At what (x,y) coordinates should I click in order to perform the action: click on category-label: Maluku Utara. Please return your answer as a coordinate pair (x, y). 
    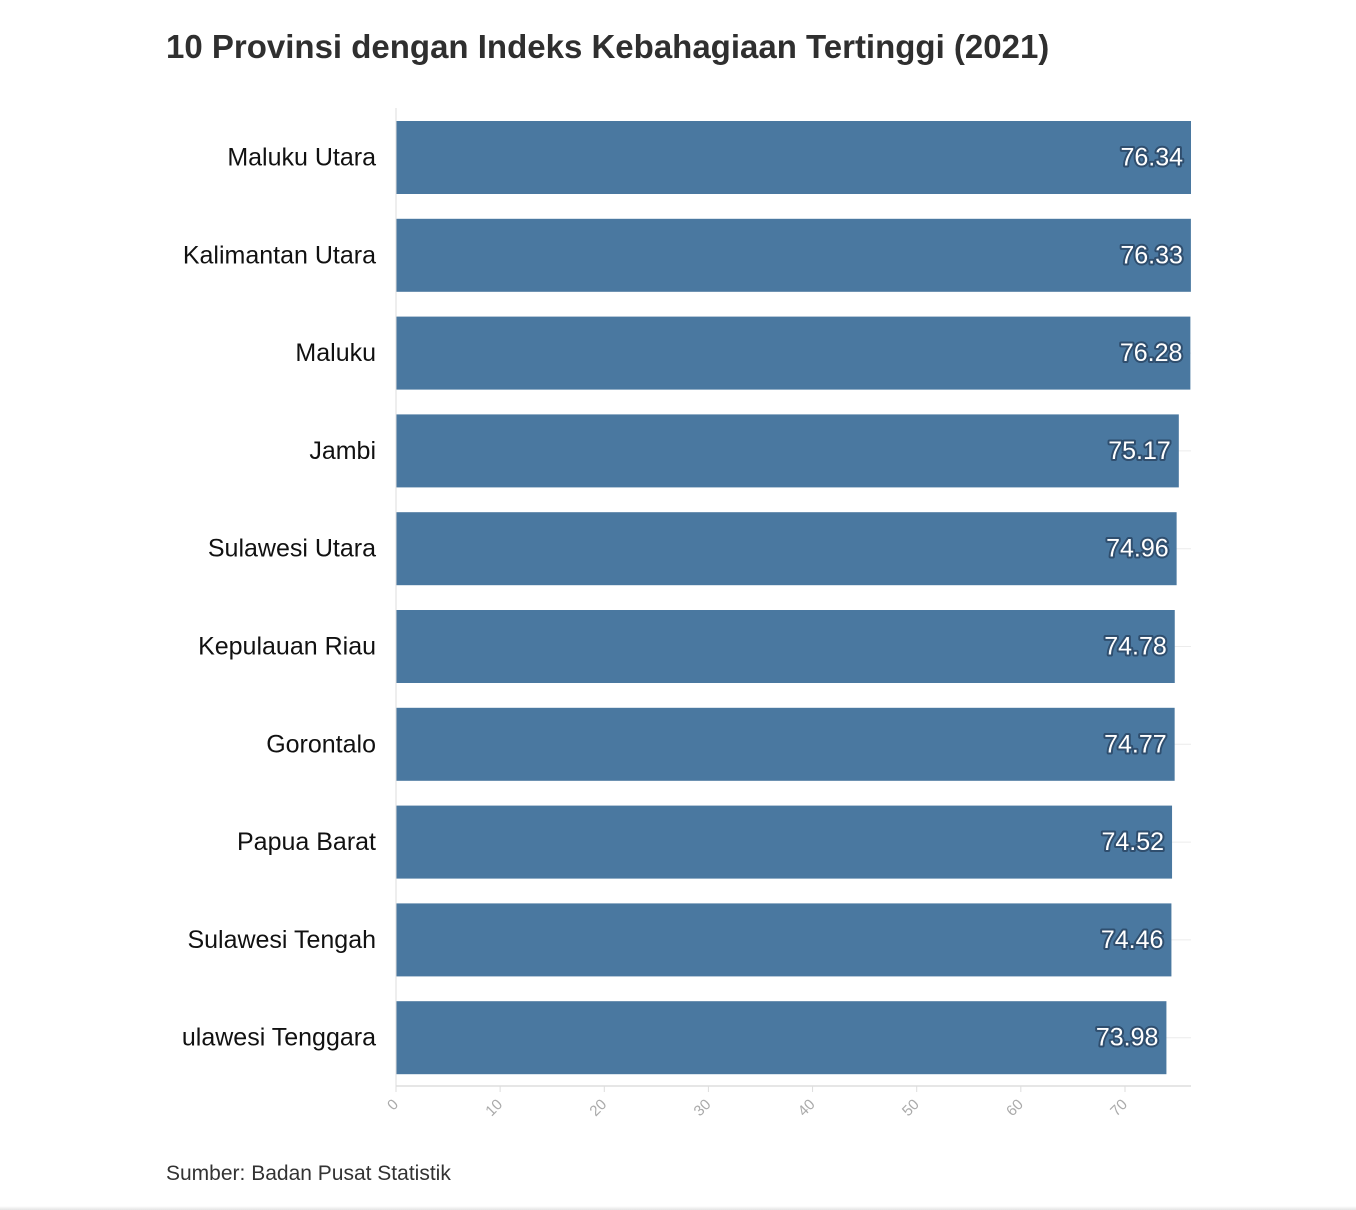
    Looking at the image, I should click on (301, 158).